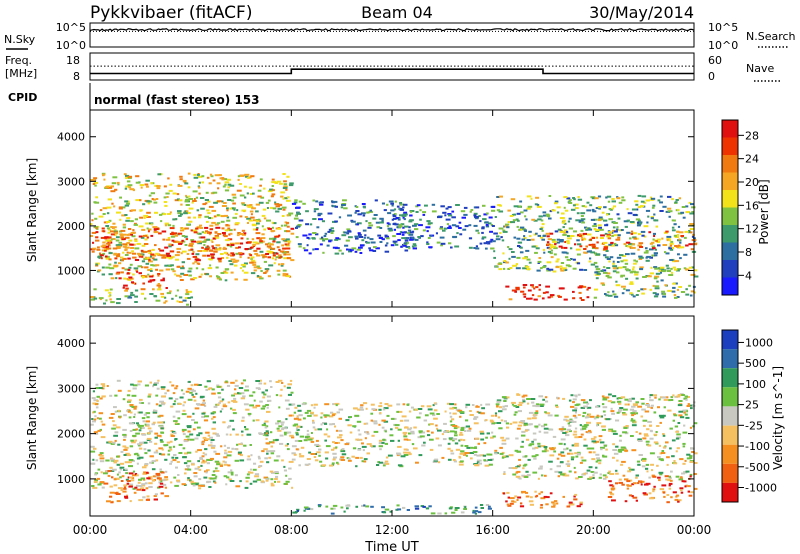 This screenshot has width=800, height=554. Describe the element at coordinates (18, 60) in the screenshot. I see `freq-label-1: Freq.` at that location.